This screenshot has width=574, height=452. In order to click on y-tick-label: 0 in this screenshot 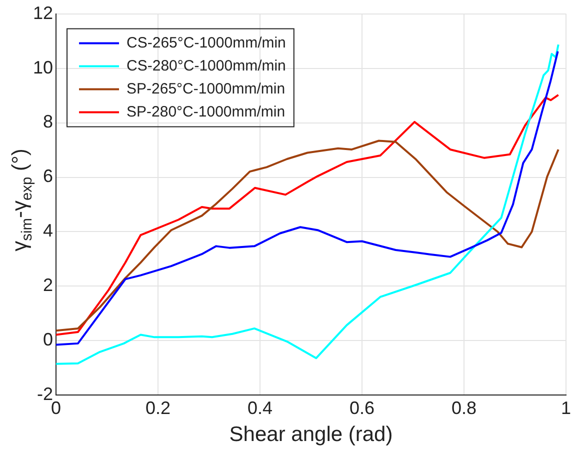, I will do `click(48, 340)`.